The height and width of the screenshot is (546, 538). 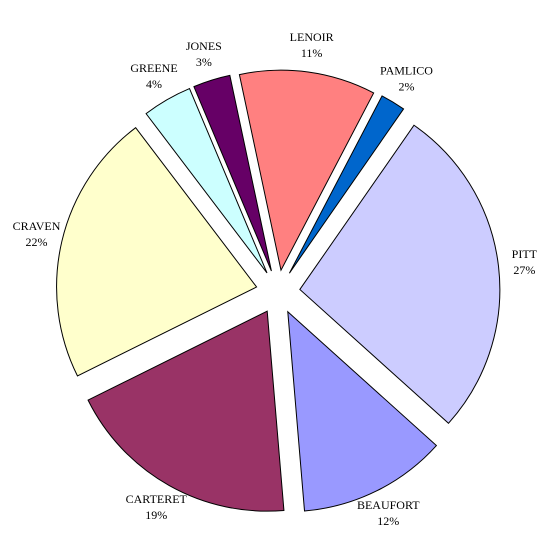 I want to click on slice-value-label: 3%, so click(x=204, y=62).